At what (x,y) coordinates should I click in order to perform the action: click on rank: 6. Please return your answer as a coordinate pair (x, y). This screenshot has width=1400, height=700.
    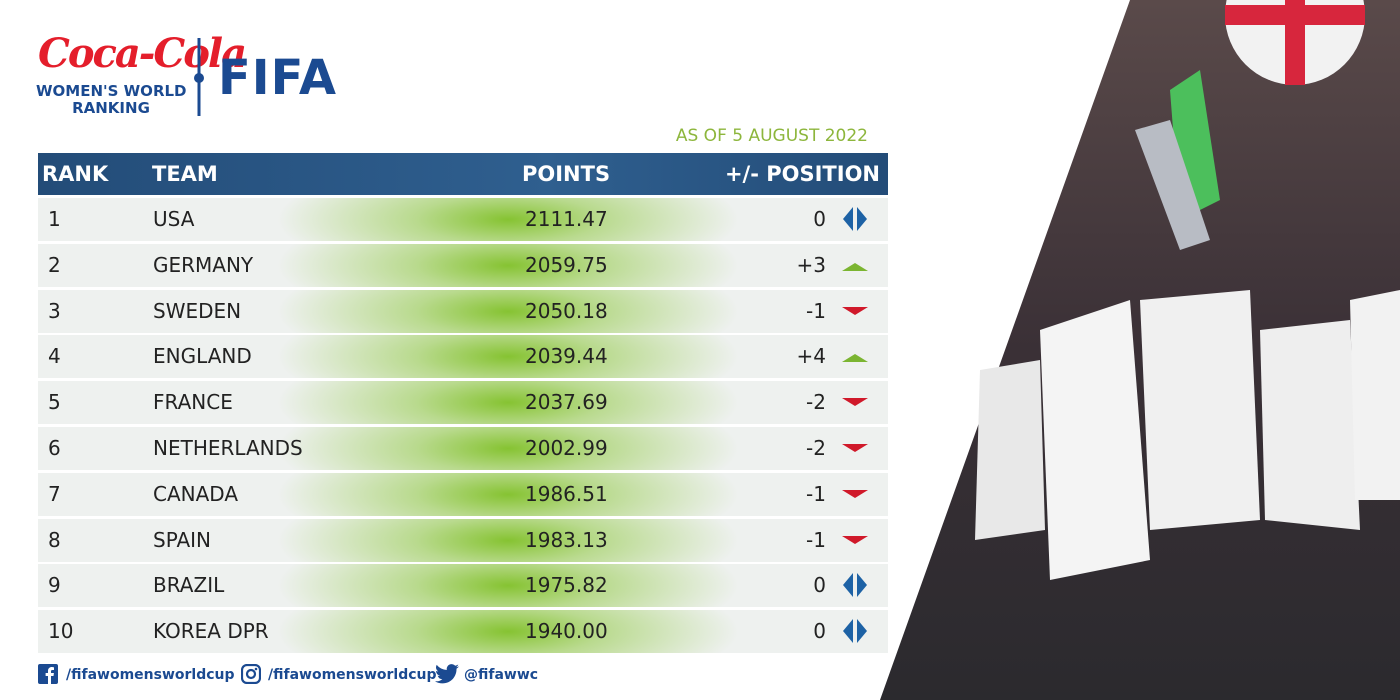
    Looking at the image, I should click on (54, 448).